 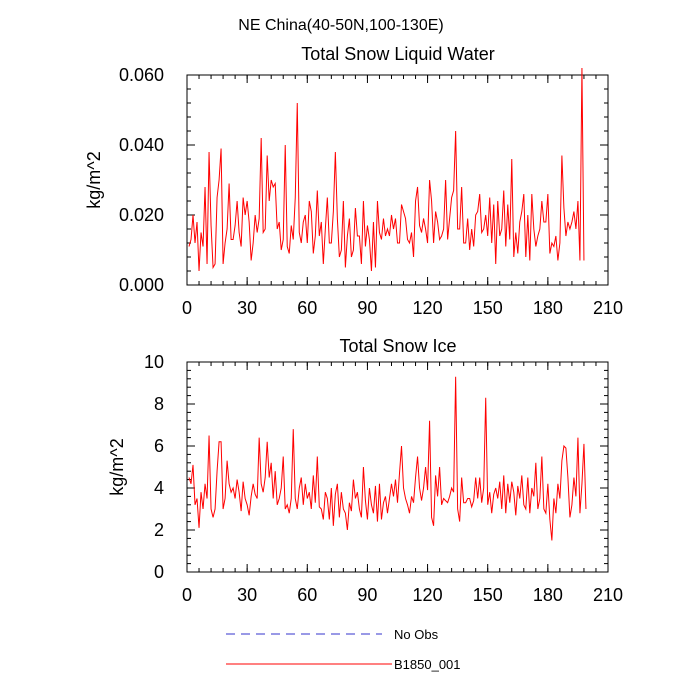 What do you see at coordinates (343, 649) in the screenshot?
I see `legend: No Obs B1850_001` at bounding box center [343, 649].